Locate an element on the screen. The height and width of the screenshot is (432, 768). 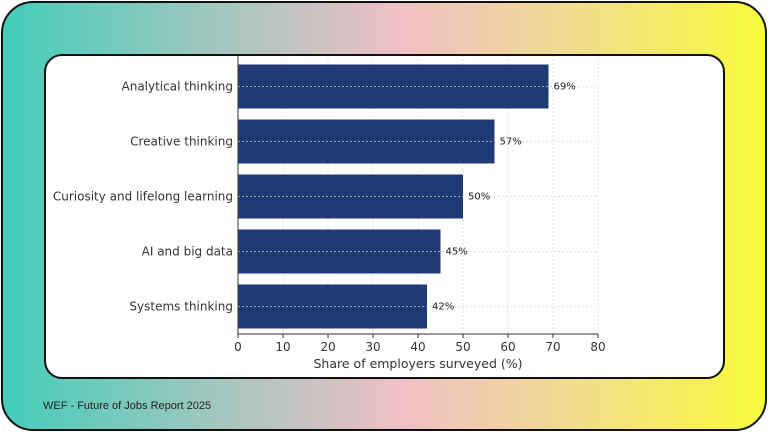
x-axis-label: Share of employers surveyed (%) is located at coordinates (418, 363).